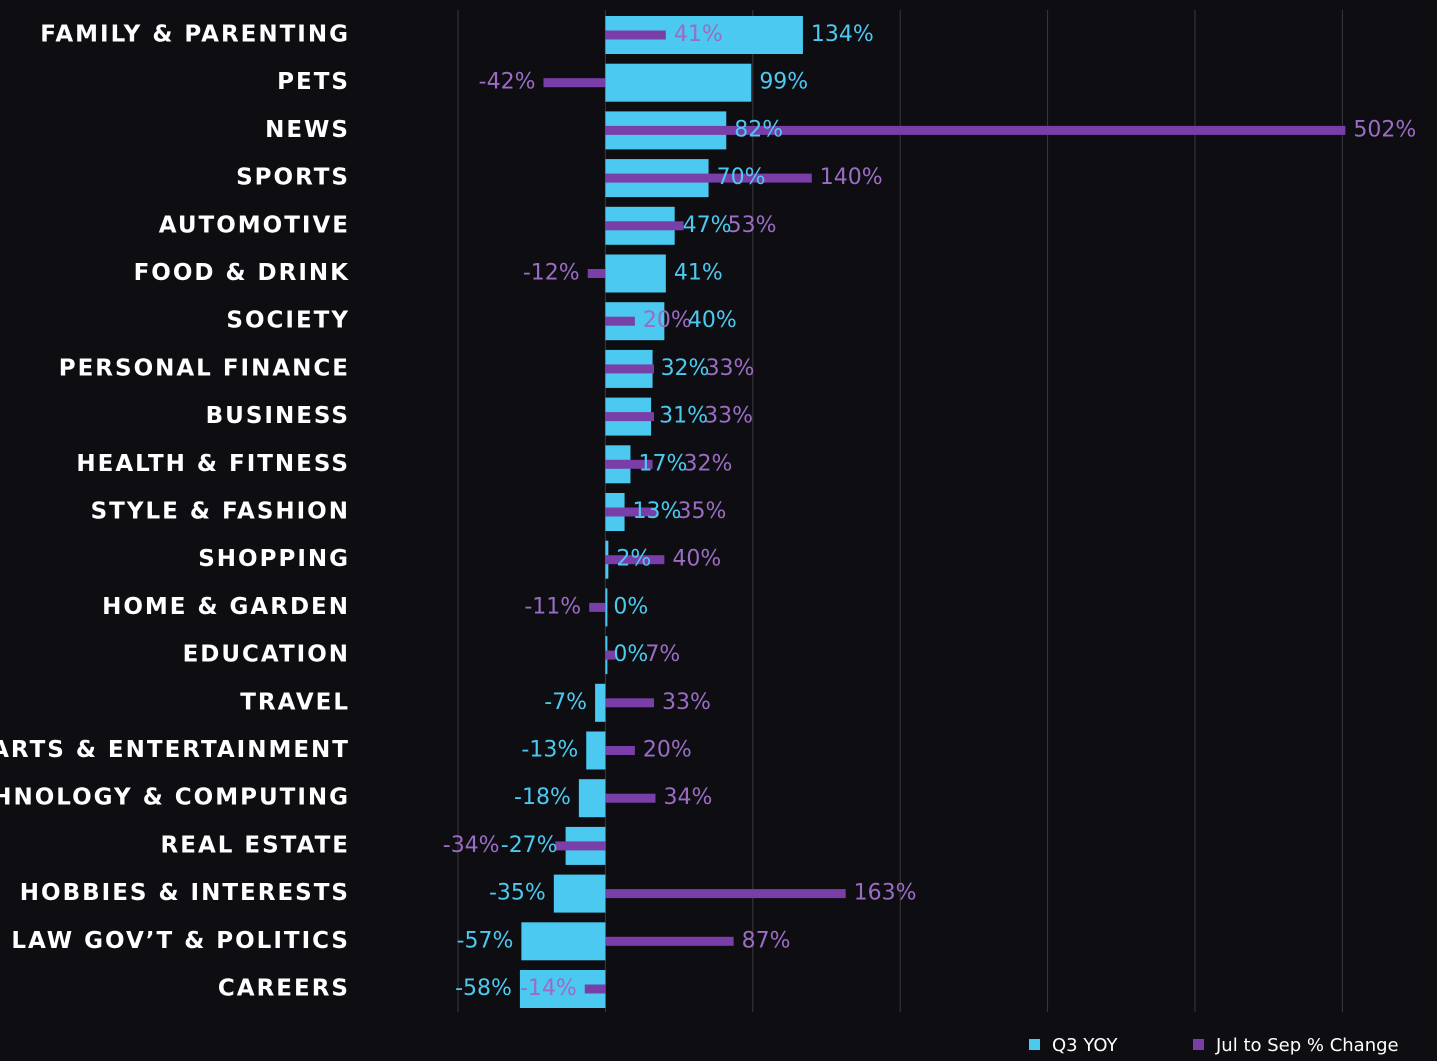 Image resolution: width=1437 pixels, height=1061 pixels. Describe the element at coordinates (549, 750) in the screenshot. I see `value-label: -13%` at that location.